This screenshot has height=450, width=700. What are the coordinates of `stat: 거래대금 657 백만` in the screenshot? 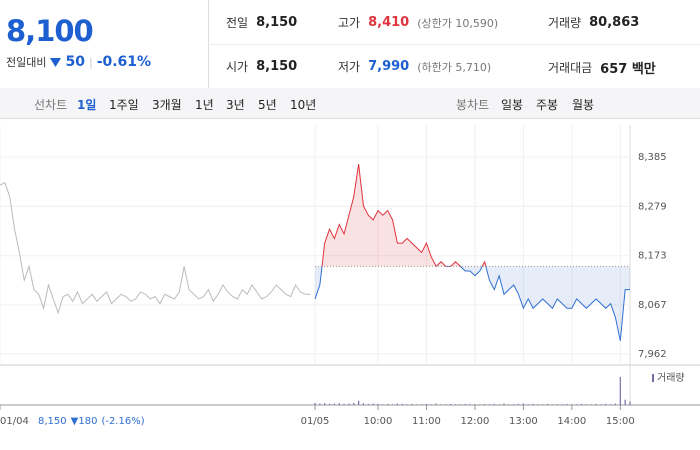 It's located at (602, 67).